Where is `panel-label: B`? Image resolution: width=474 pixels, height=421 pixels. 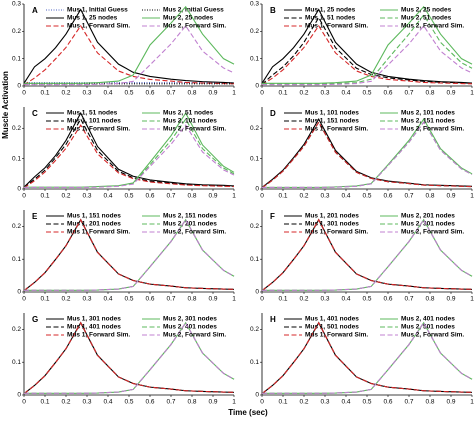 panel-label: B is located at coordinates (273, 10).